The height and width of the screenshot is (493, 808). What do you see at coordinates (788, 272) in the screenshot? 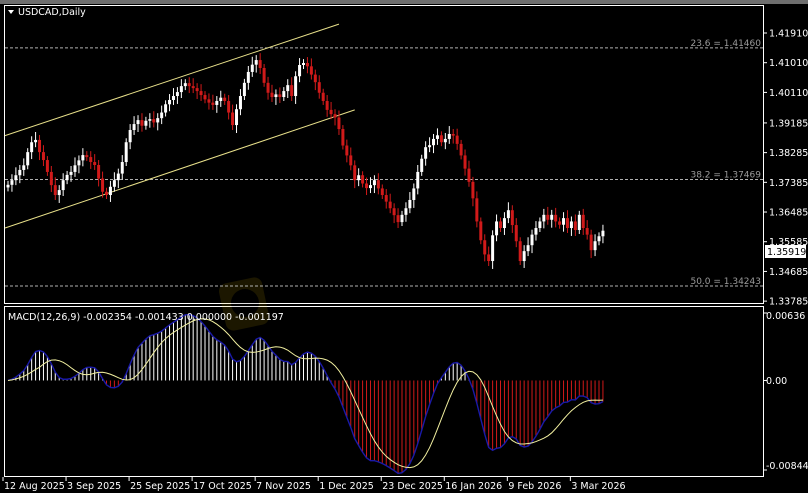
I see `price-tick-label: 1.34685` at bounding box center [788, 272].